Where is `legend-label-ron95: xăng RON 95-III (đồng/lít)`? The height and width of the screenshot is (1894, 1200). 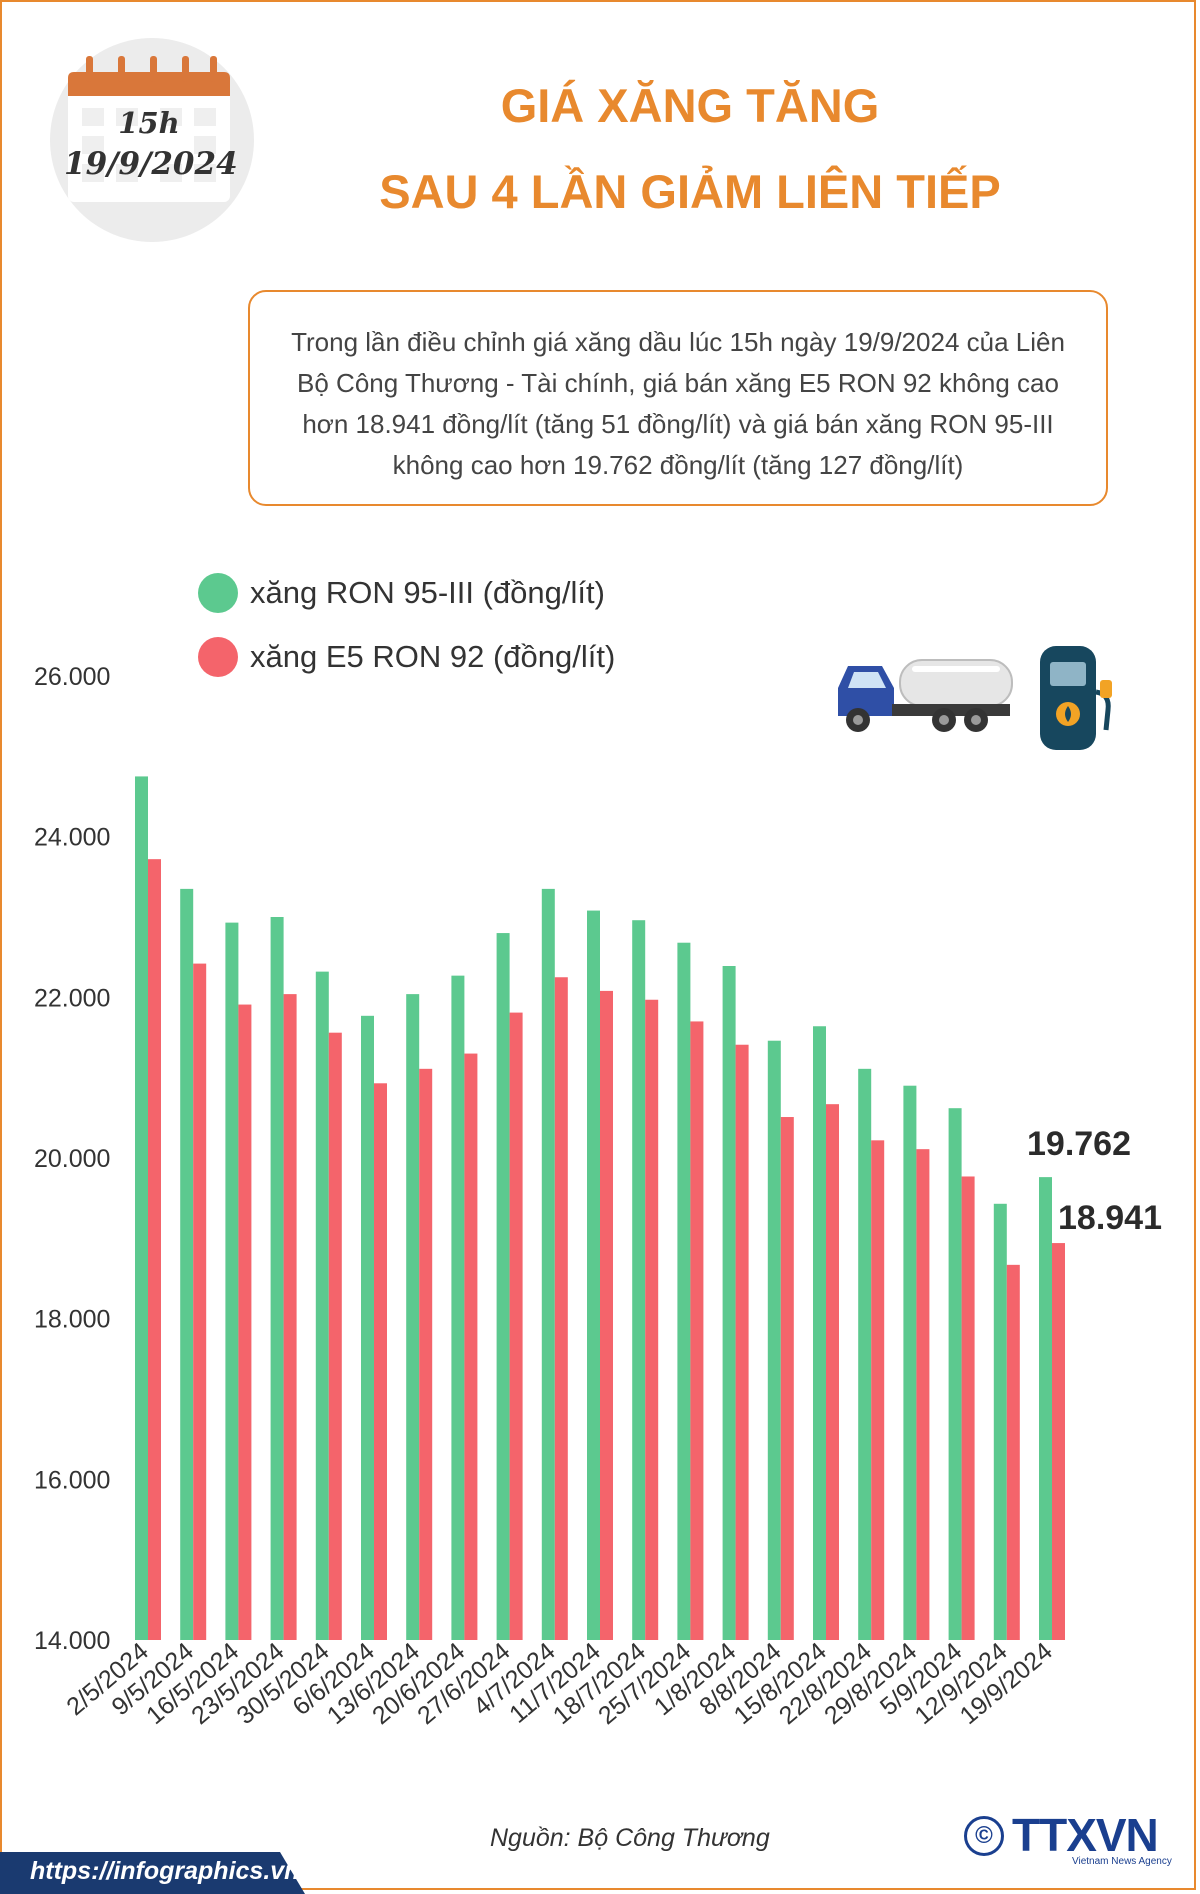
legend-label-ron95: xăng RON 95-III (đồng/lít) is located at coordinates (427, 592).